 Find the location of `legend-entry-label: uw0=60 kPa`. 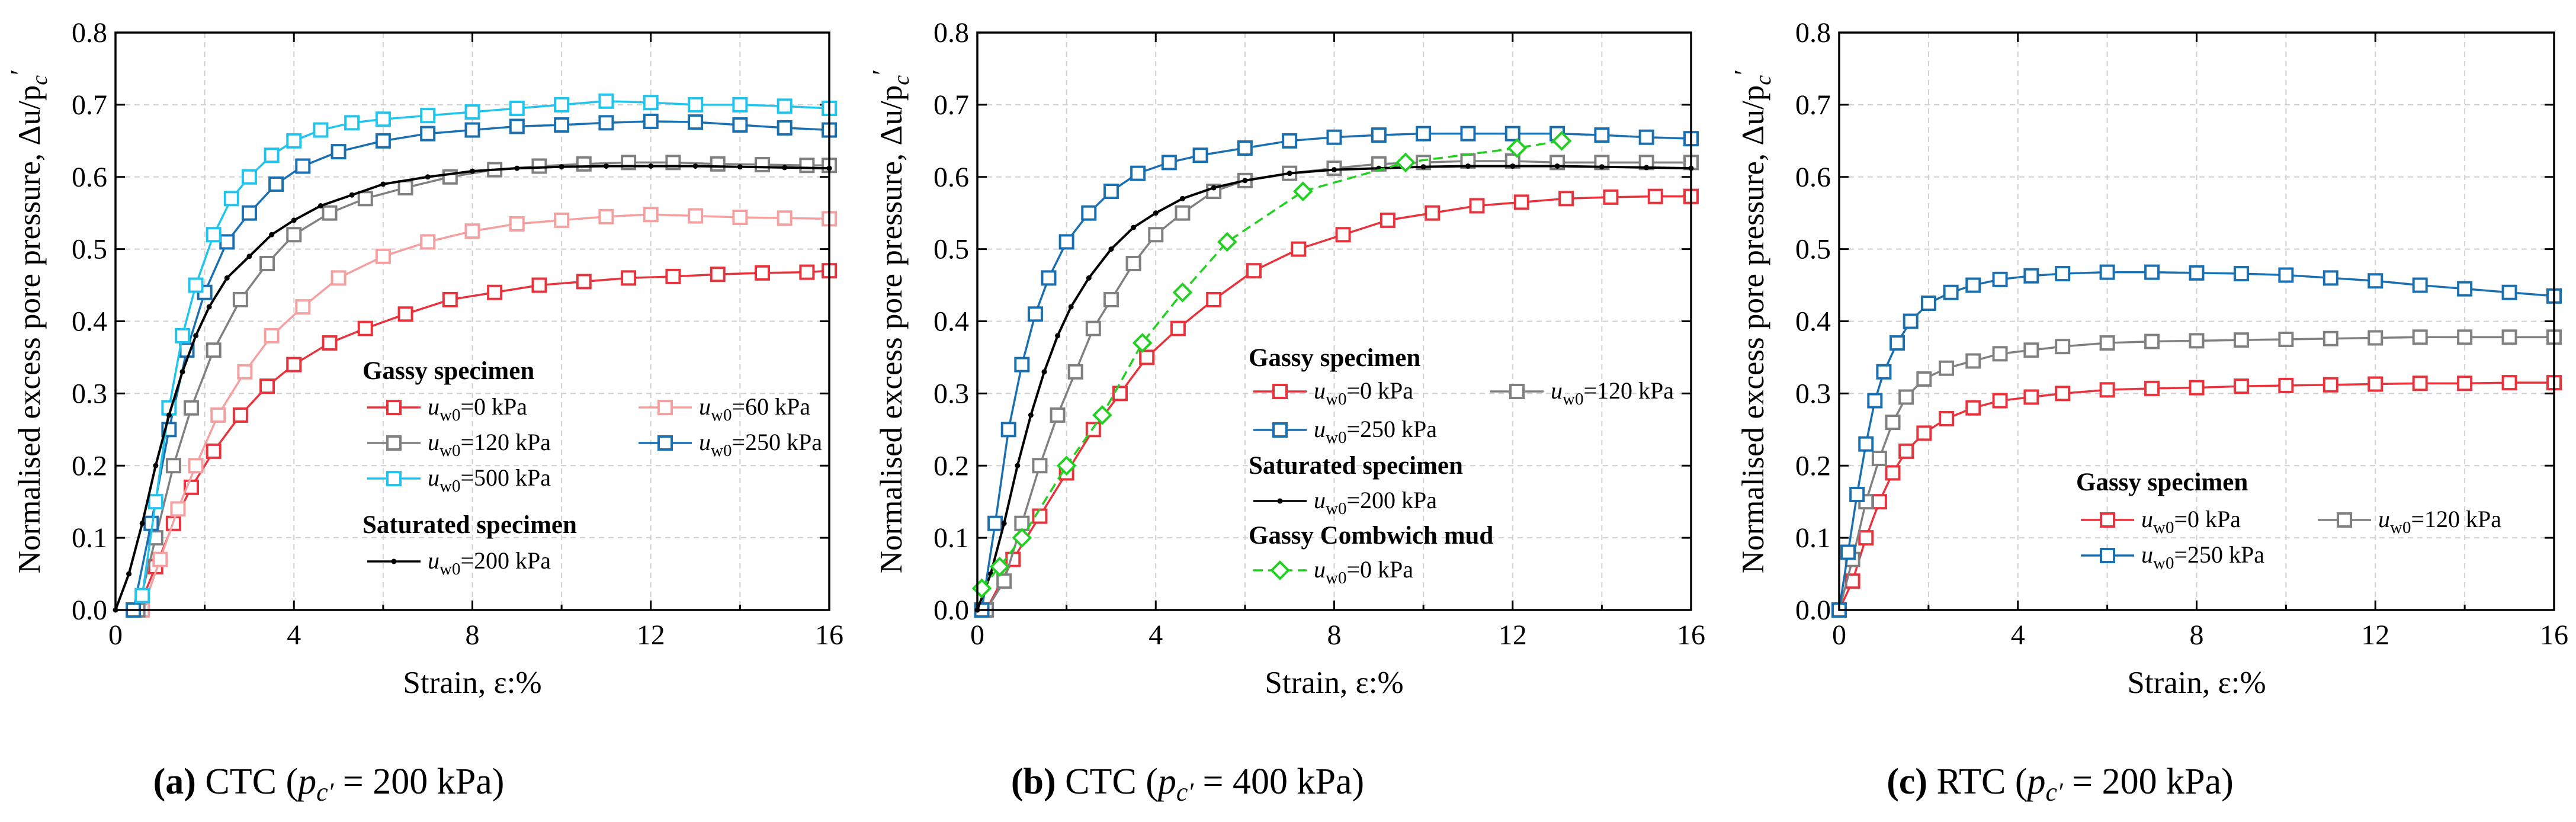

legend-entry-label: uw0=60 kPa is located at coordinates (754, 409).